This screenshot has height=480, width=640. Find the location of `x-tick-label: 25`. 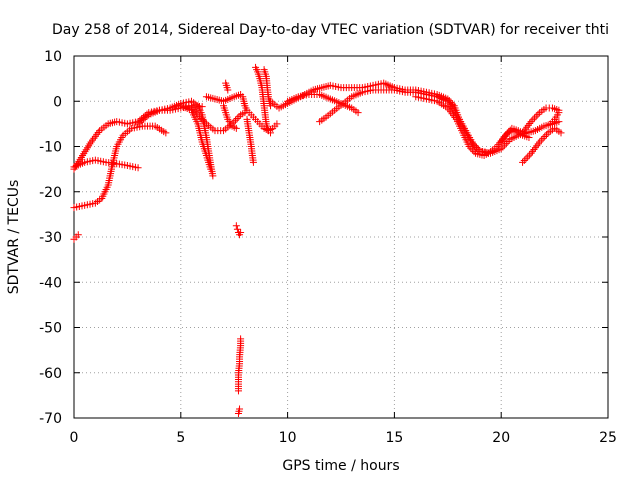

x-tick-label: 25 is located at coordinates (608, 438).